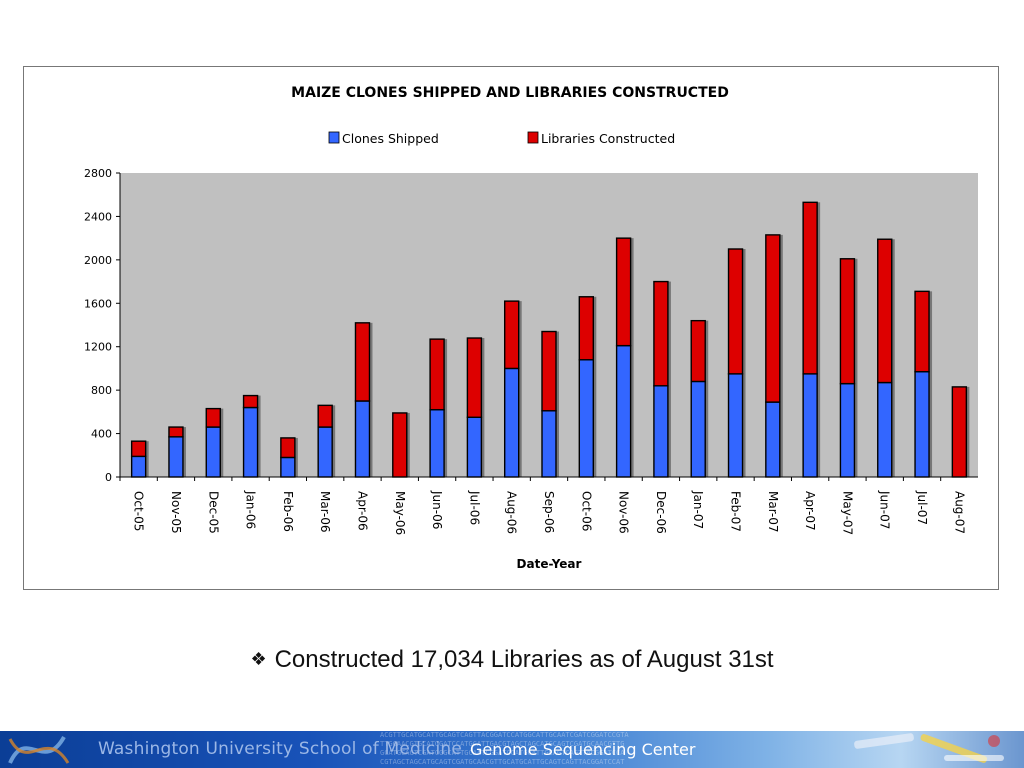  I want to click on y-axis: 0 400 800 1200 1600 2000 2400 2800, so click(102, 325).